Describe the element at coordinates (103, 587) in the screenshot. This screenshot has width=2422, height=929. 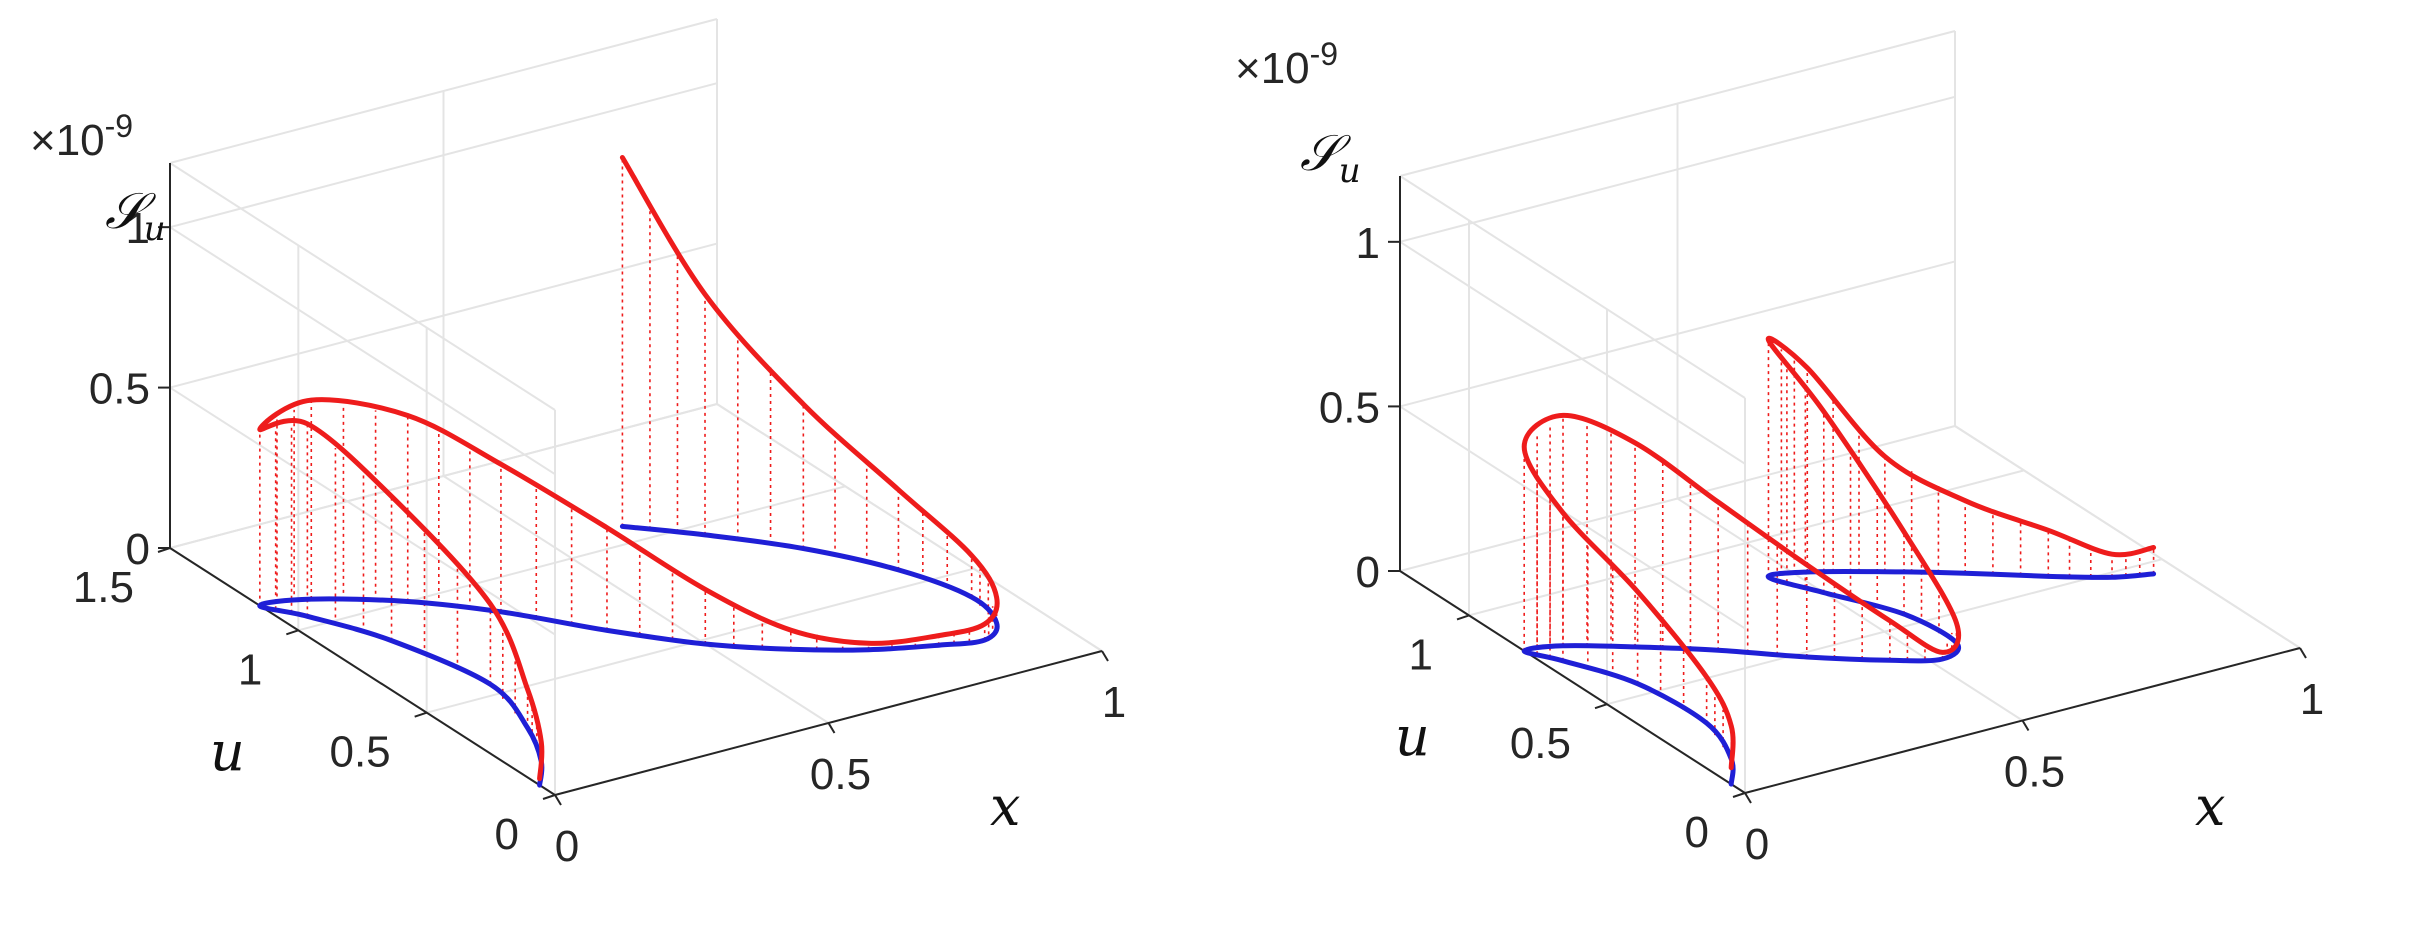
I see `u-tick-label: 1.5` at that location.